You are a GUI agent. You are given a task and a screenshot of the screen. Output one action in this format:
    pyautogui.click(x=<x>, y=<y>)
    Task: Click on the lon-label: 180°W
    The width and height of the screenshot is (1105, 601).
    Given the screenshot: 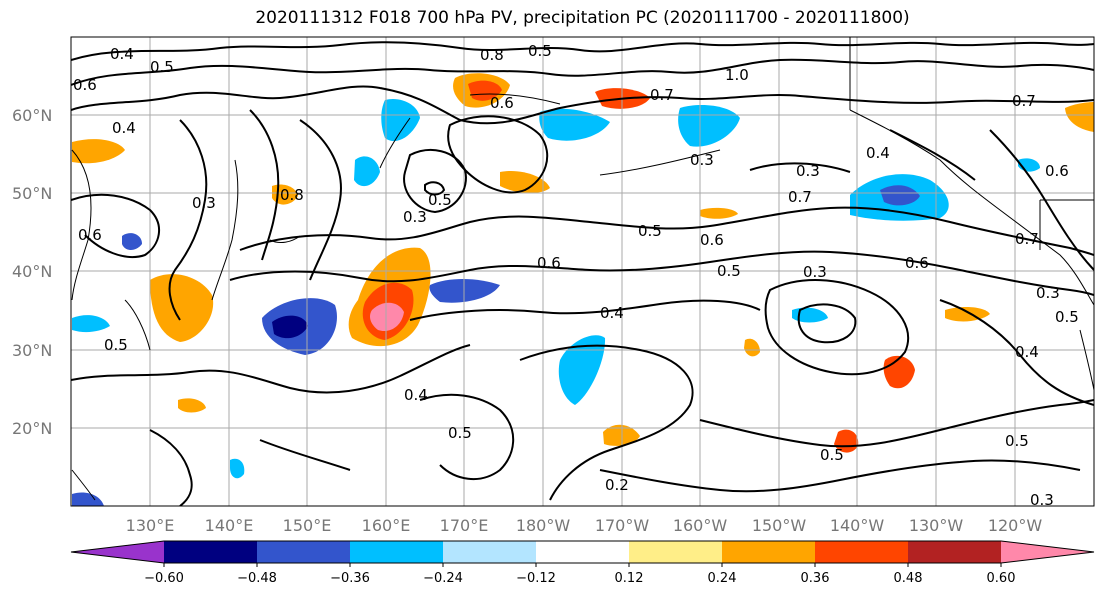 What is the action you would take?
    pyautogui.click(x=543, y=525)
    